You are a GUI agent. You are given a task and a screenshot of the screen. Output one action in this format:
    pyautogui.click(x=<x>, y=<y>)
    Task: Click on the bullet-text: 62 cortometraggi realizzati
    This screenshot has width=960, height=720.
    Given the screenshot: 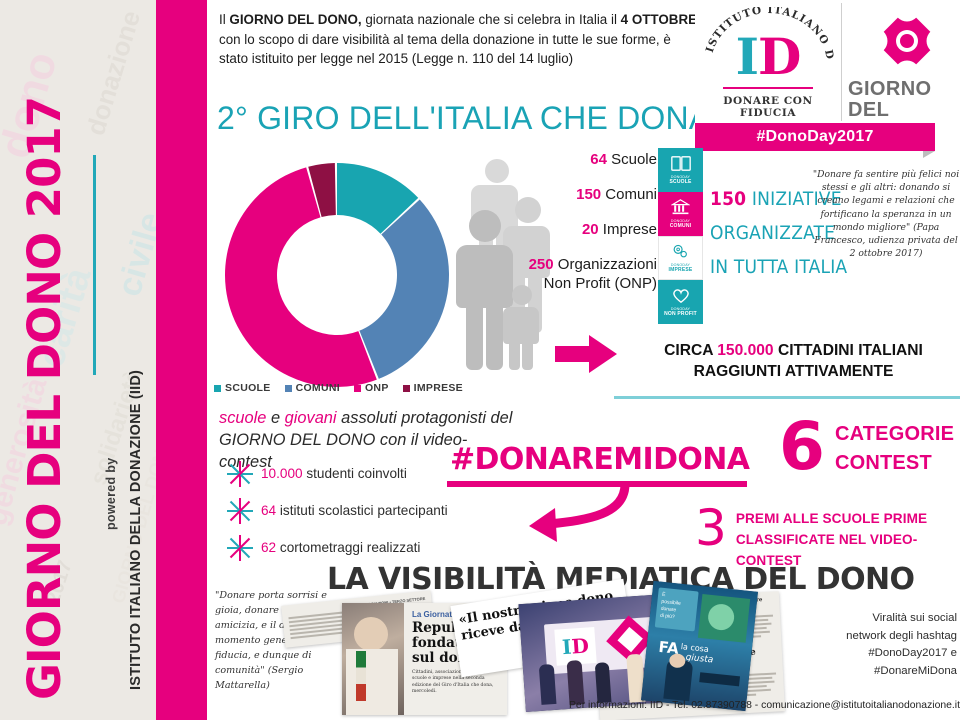 What is the action you would take?
    pyautogui.click(x=340, y=547)
    